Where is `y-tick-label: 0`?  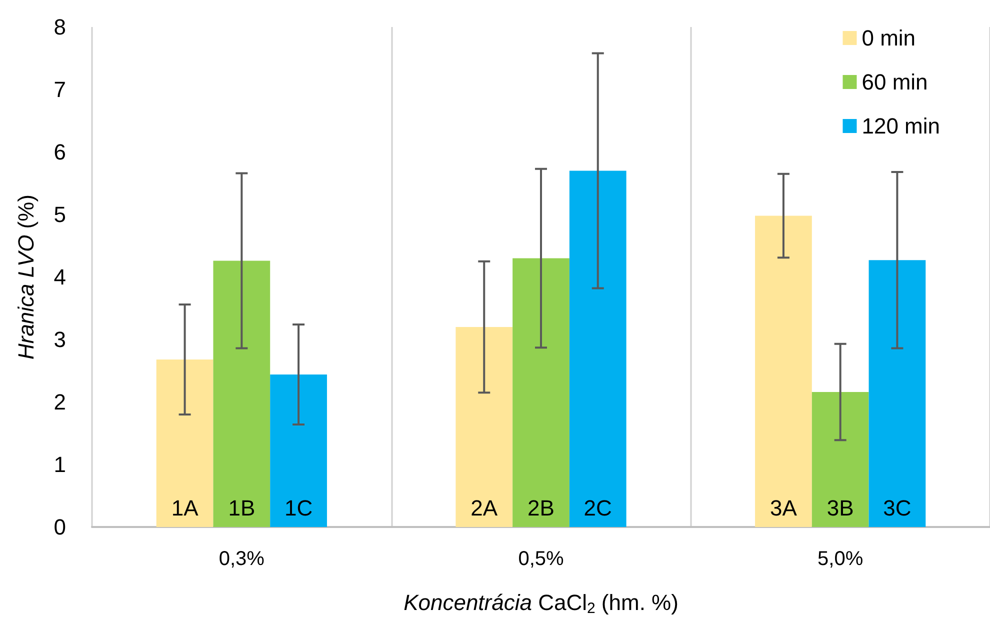
y-tick-label: 0 is located at coordinates (60, 527).